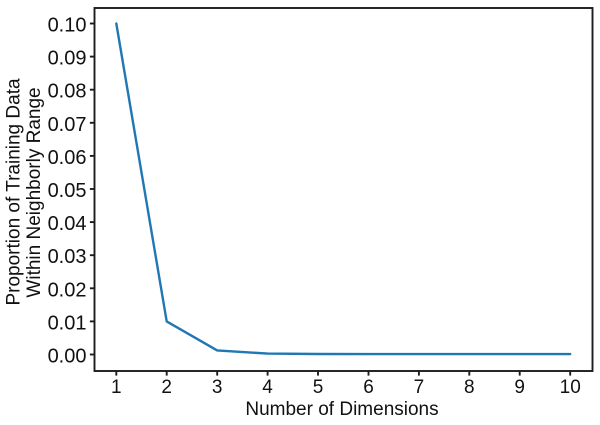 The image size is (600, 425). What do you see at coordinates (419, 387) in the screenshot?
I see `svg-text: 7` at bounding box center [419, 387].